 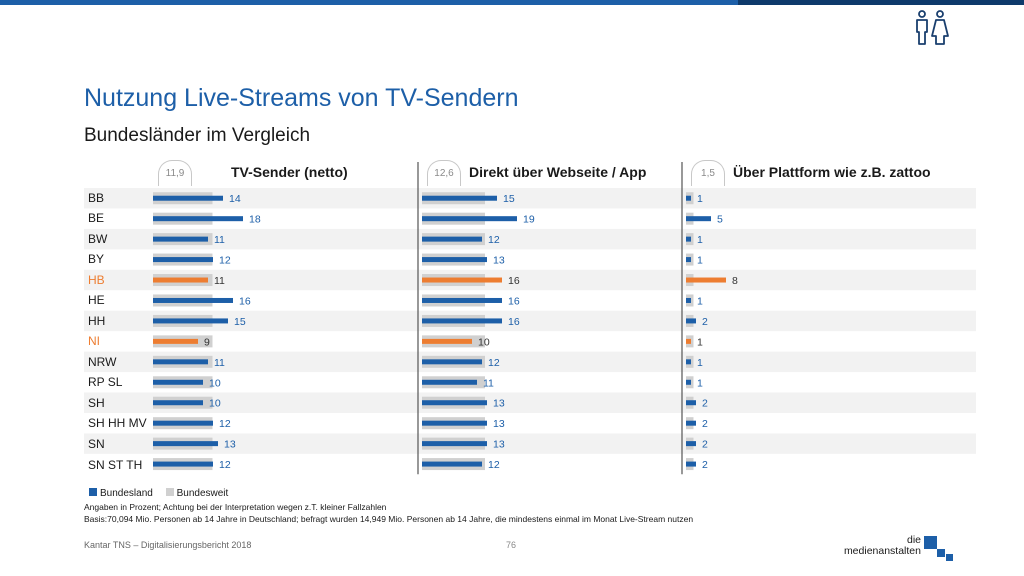 What do you see at coordinates (202, 493) in the screenshot?
I see `legend-label-national: Bundesweit` at bounding box center [202, 493].